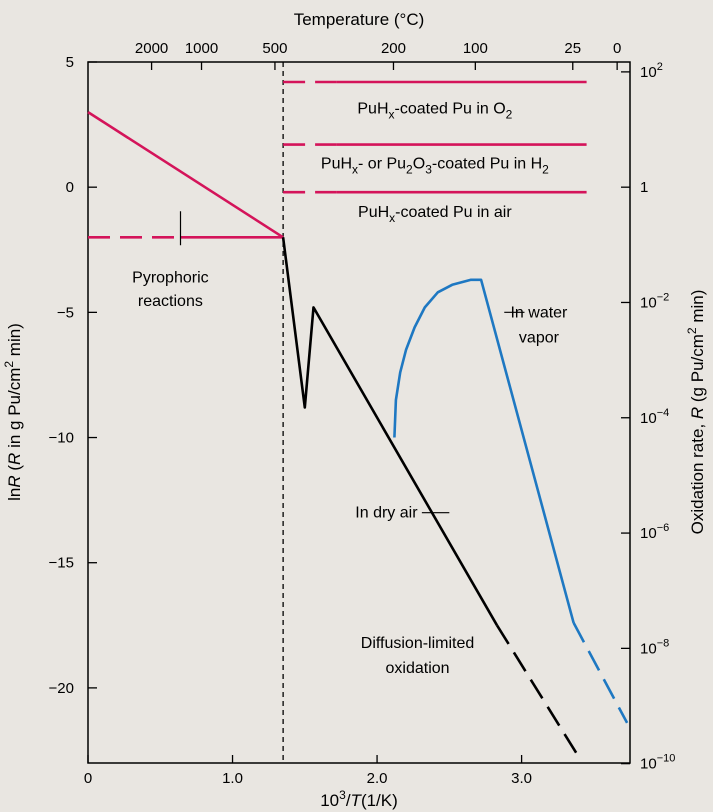 The width and height of the screenshot is (713, 812). What do you see at coordinates (644, 187) in the screenshot?
I see `right-tick-label-1: 1` at bounding box center [644, 187].